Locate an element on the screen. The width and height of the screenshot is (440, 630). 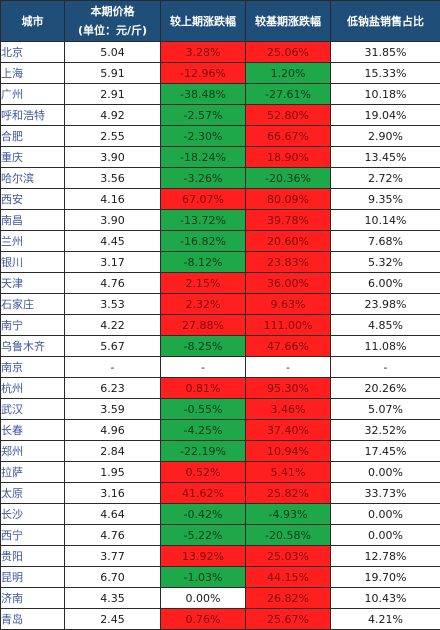
yoy-change-cell: -4.93% is located at coordinates (288, 514).